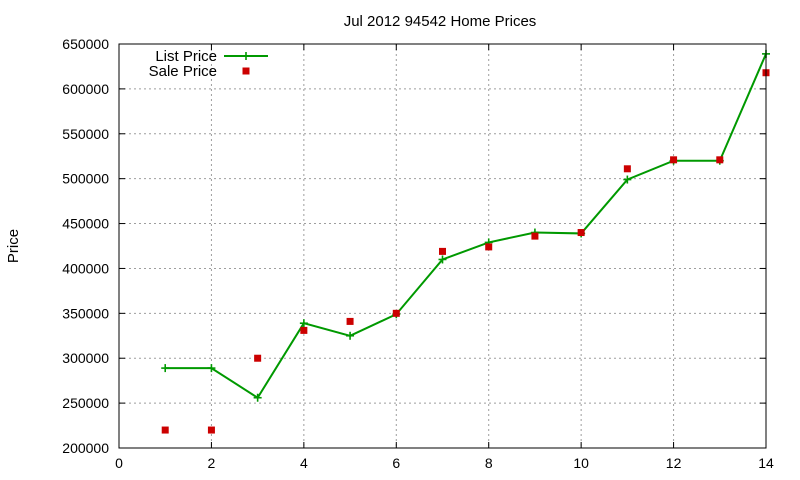 The height and width of the screenshot is (480, 800). Describe the element at coordinates (581, 463) in the screenshot. I see `x-tick-label: 10` at that location.